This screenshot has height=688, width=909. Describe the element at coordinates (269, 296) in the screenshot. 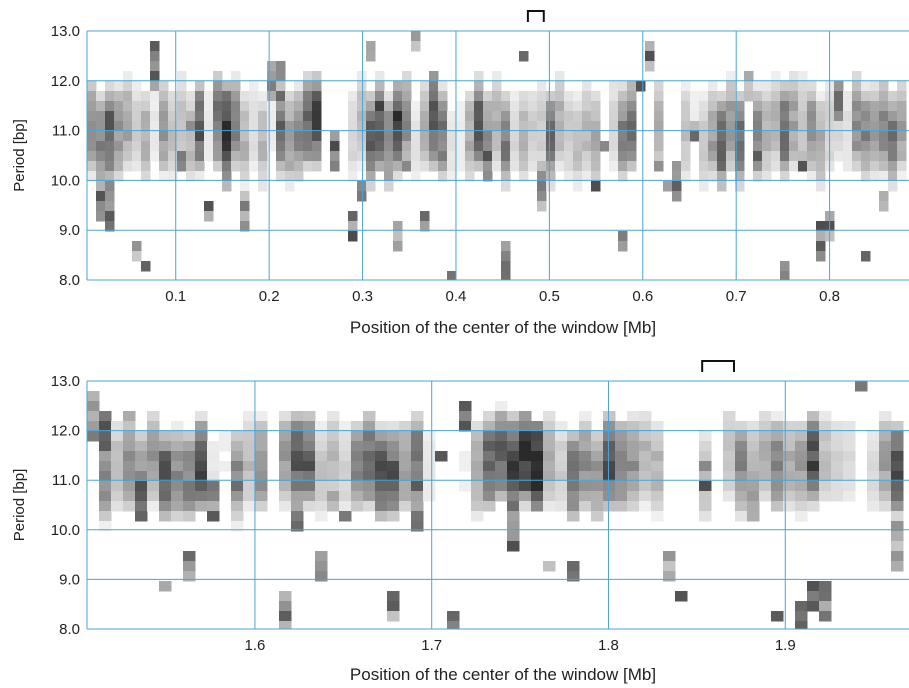

I see `x-tick-label: 0.2` at that location.